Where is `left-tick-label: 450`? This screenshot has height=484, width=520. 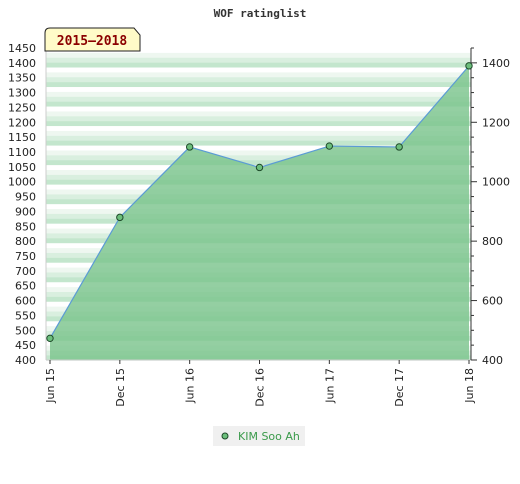
left-tick-label: 450 is located at coordinates (25, 345).